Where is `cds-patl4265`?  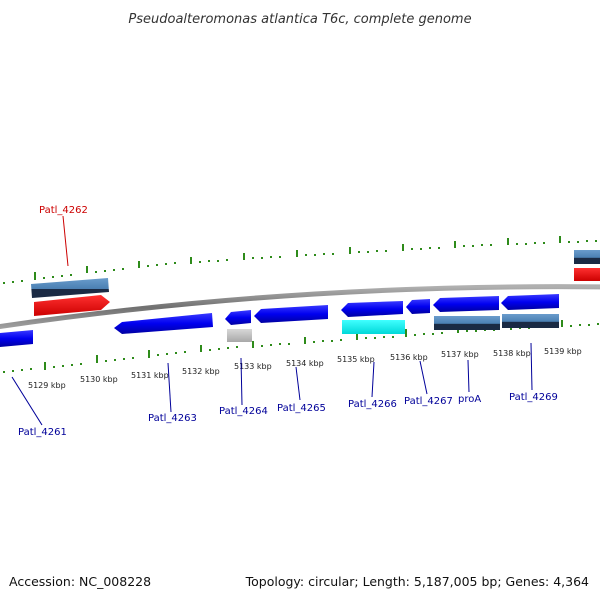
cds-patl4265 is located at coordinates (291, 314).